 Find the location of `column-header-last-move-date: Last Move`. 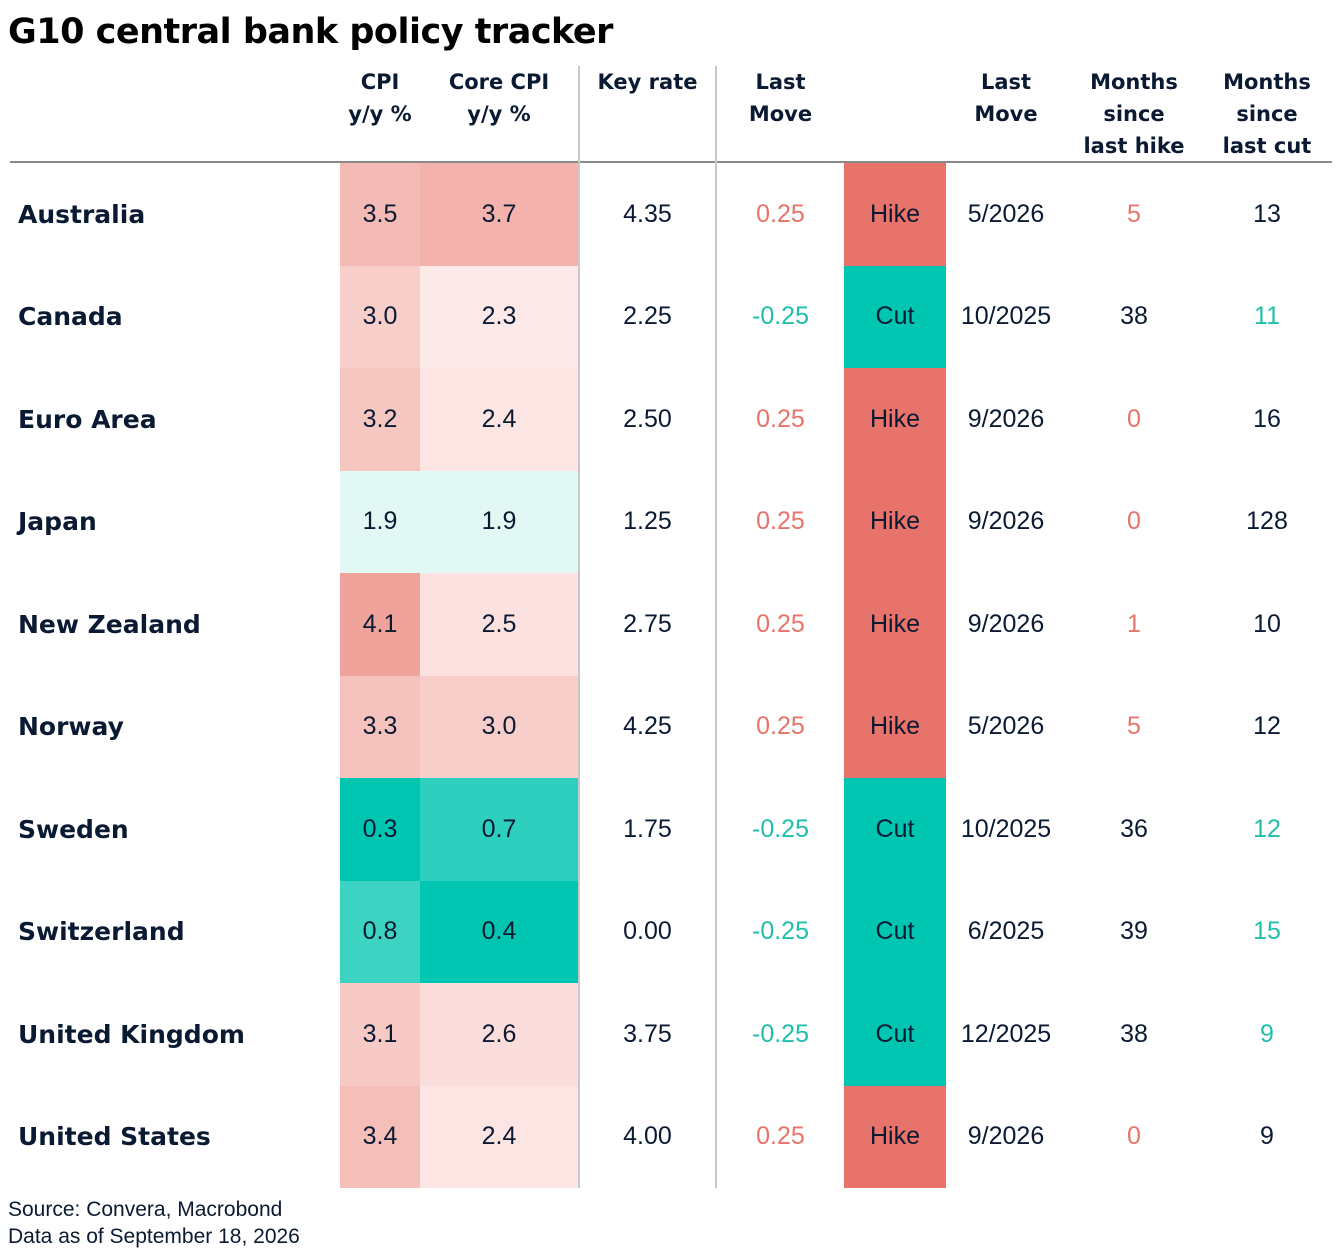

column-header-last-move-date: Last Move is located at coordinates (1006, 98).